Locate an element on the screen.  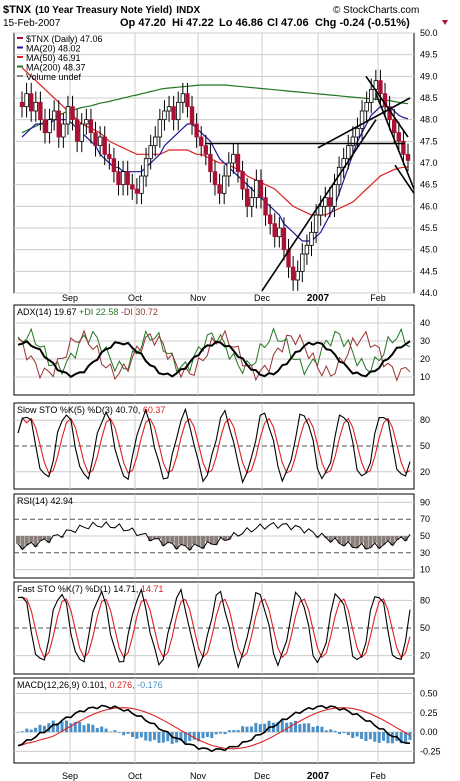
y-tick-label: 80 is located at coordinates (425, 420).